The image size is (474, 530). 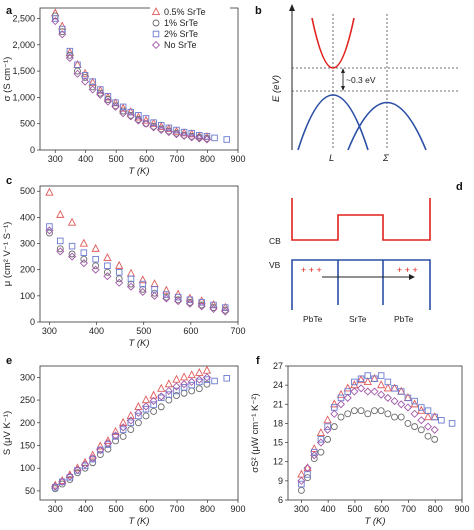 I want to click on gap-label: ~0.3 eV, so click(x=361, y=80).